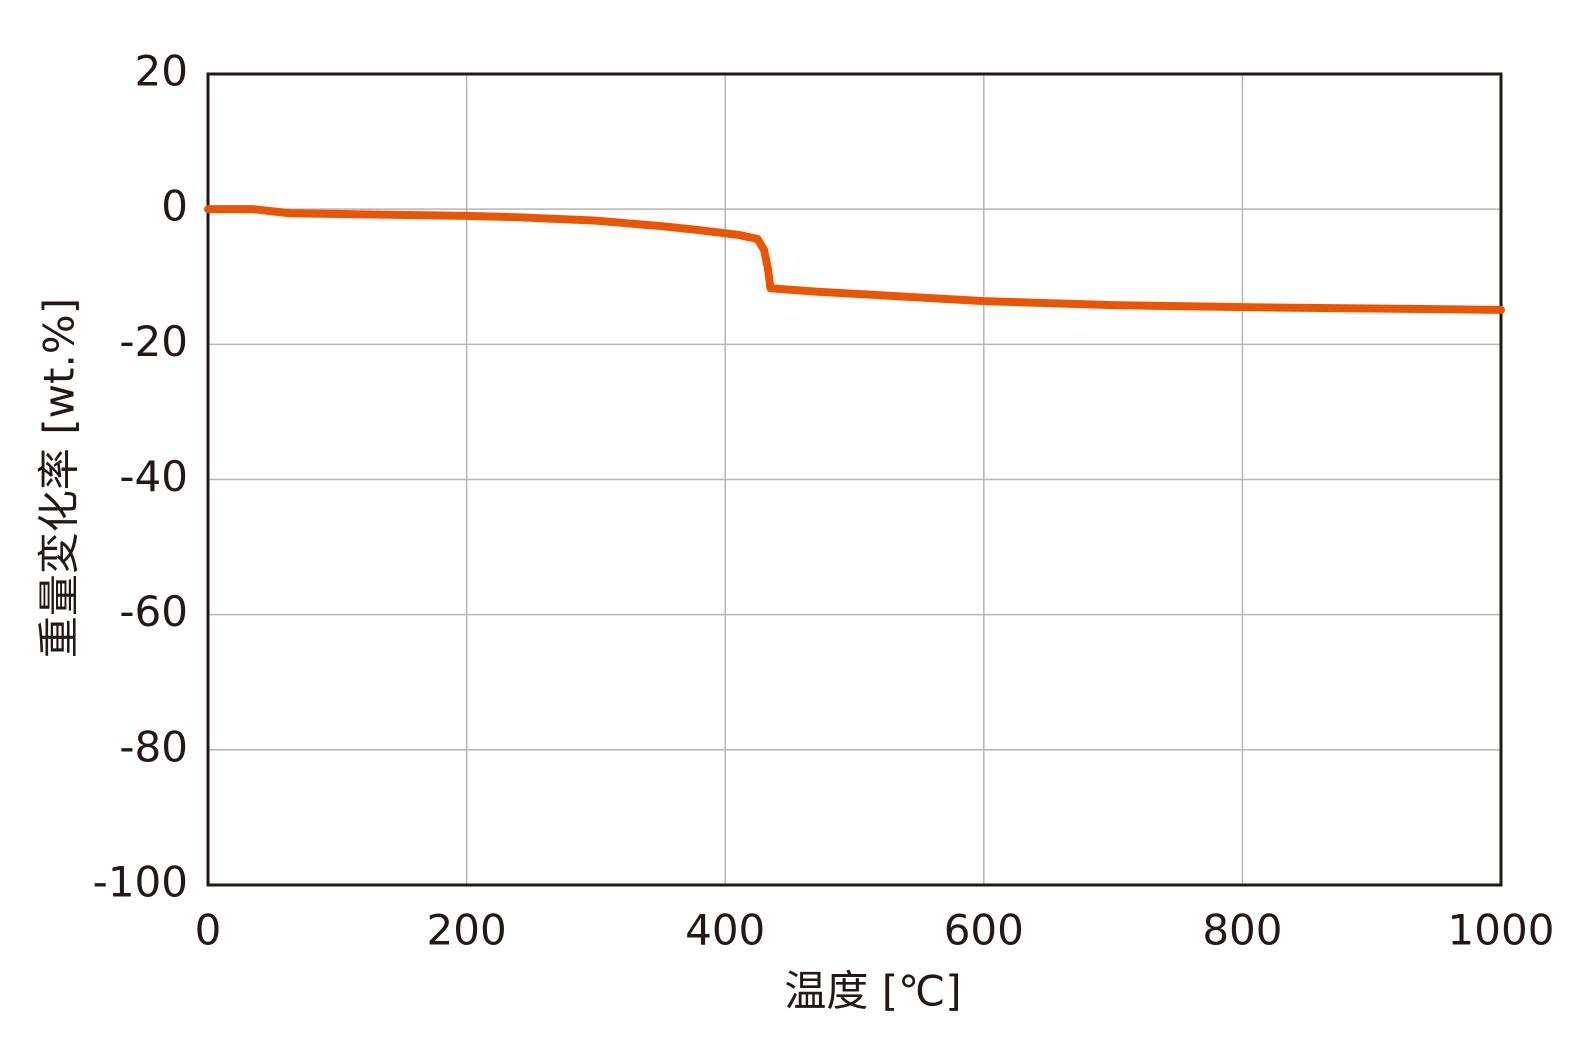  Describe the element at coordinates (208, 930) in the screenshot. I see `x-tick-label: 0` at that location.